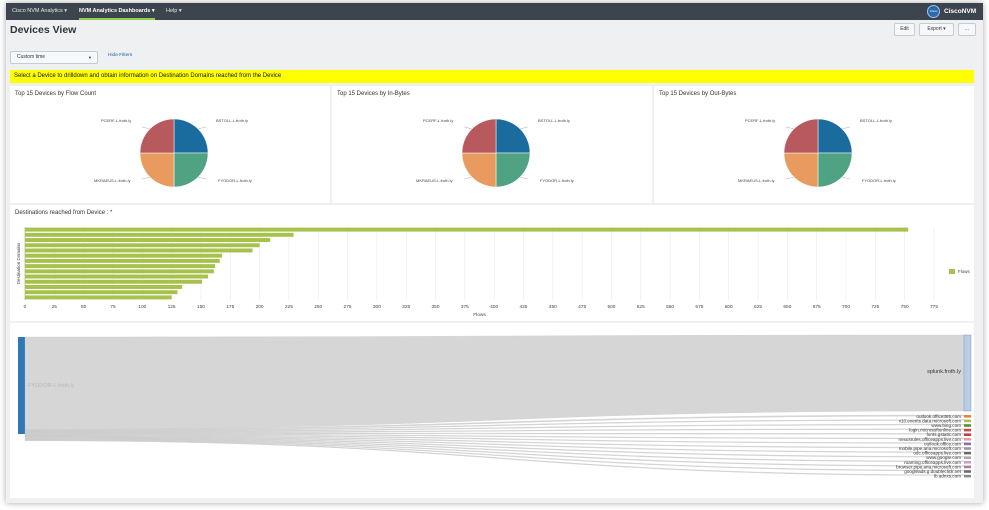 The width and height of the screenshot is (989, 510). Describe the element at coordinates (54, 57) in the screenshot. I see `time-range-select: Custom time ▼` at that location.